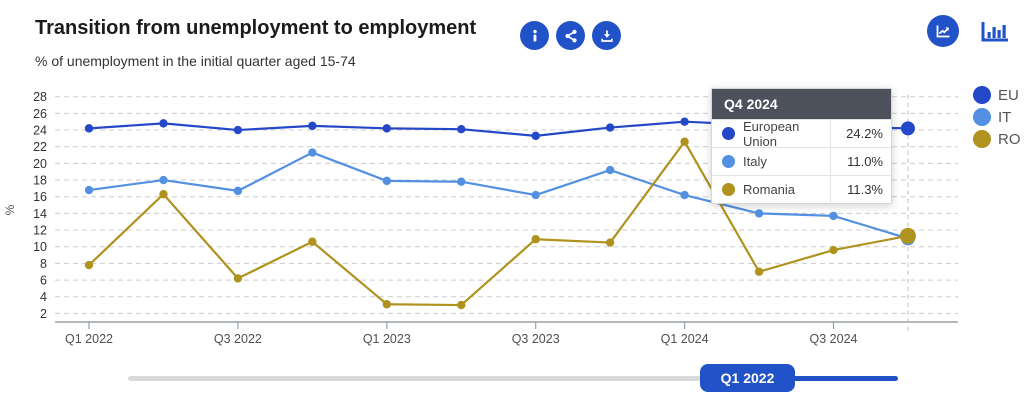  I want to click on bar-chart-toggle, so click(995, 32).